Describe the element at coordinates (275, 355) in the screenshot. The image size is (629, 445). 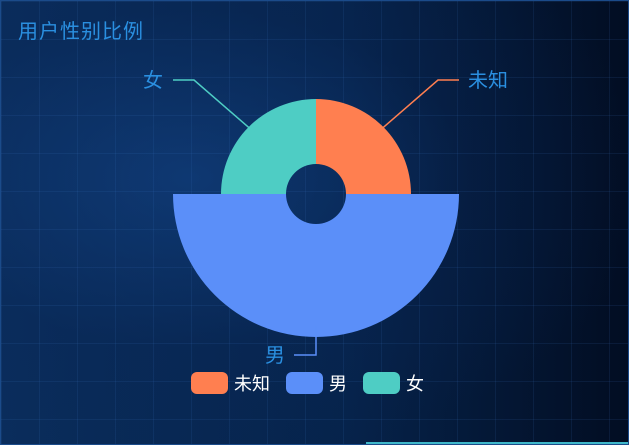
I see `slice-label-2: 男` at that location.